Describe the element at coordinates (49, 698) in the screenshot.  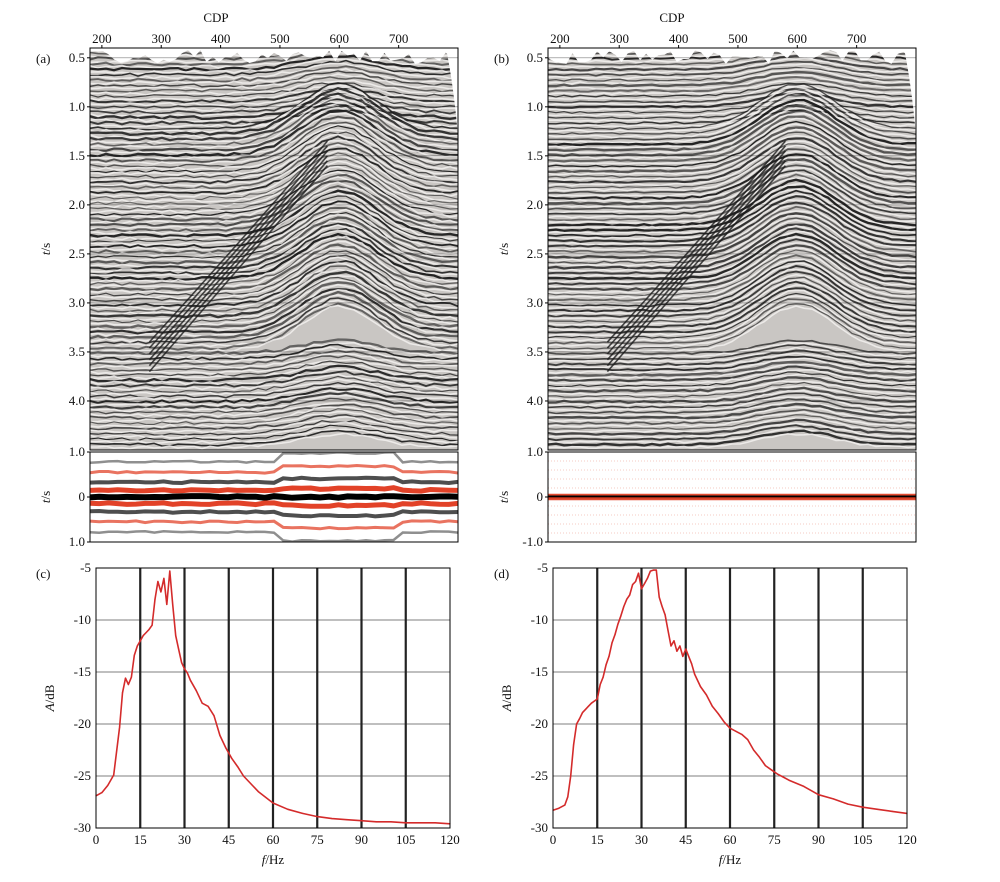
I see `amp-axis-title: A/dB` at that location.